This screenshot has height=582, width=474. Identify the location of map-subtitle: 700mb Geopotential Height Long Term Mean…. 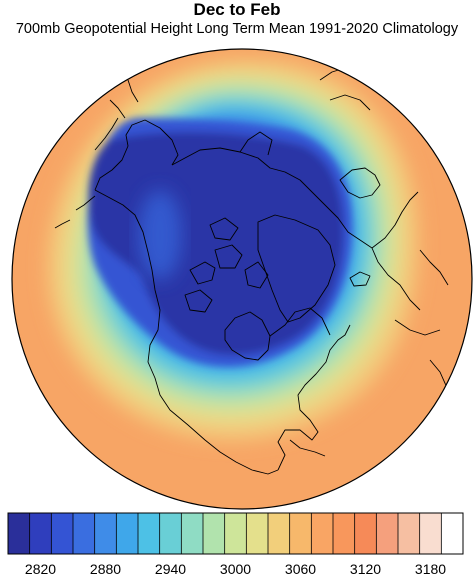
(237, 29).